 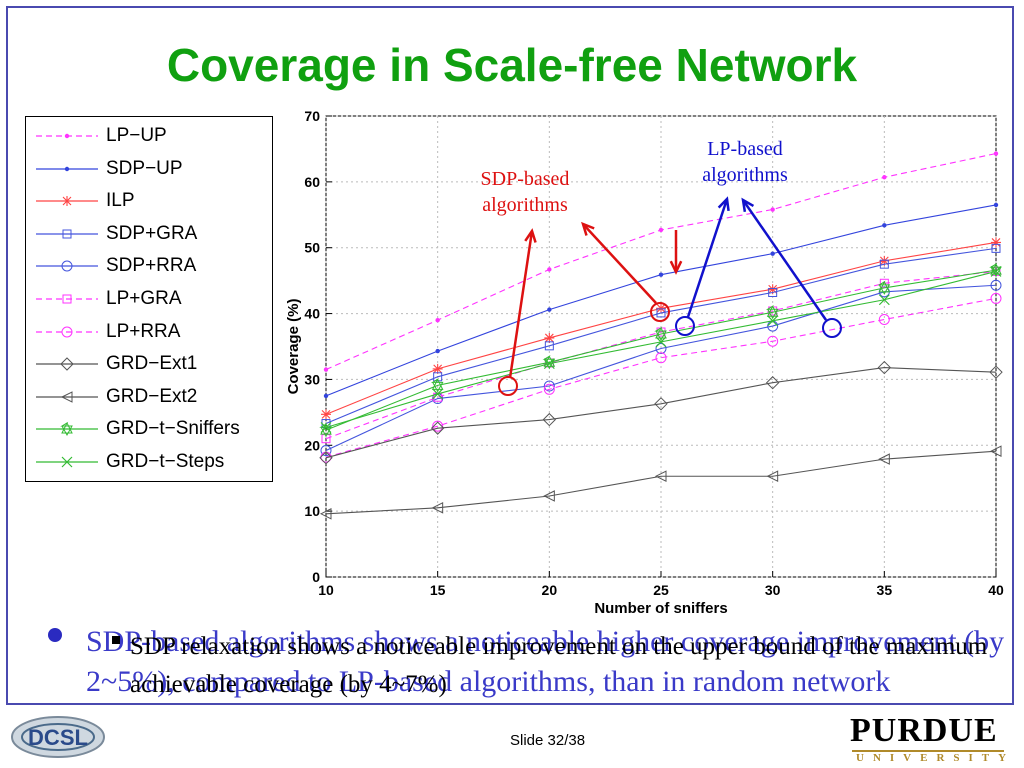 I want to click on x-tick-label: 40, so click(x=996, y=590).